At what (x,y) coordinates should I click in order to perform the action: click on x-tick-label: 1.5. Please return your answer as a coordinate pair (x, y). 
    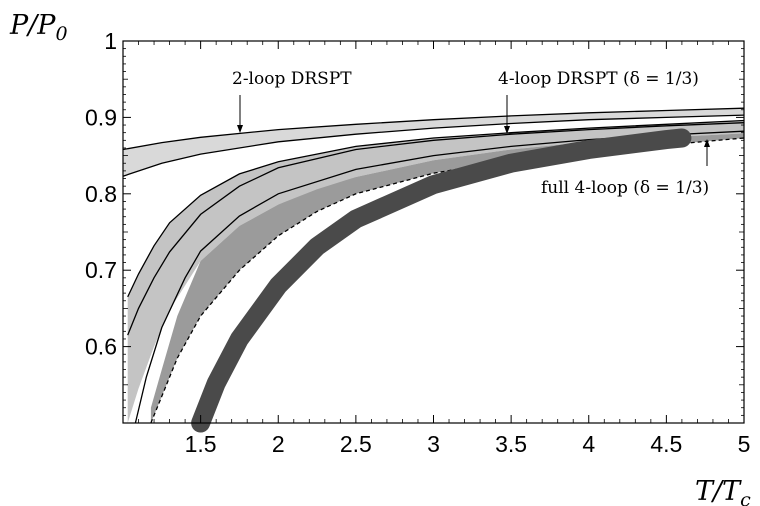
    Looking at the image, I should click on (201, 444).